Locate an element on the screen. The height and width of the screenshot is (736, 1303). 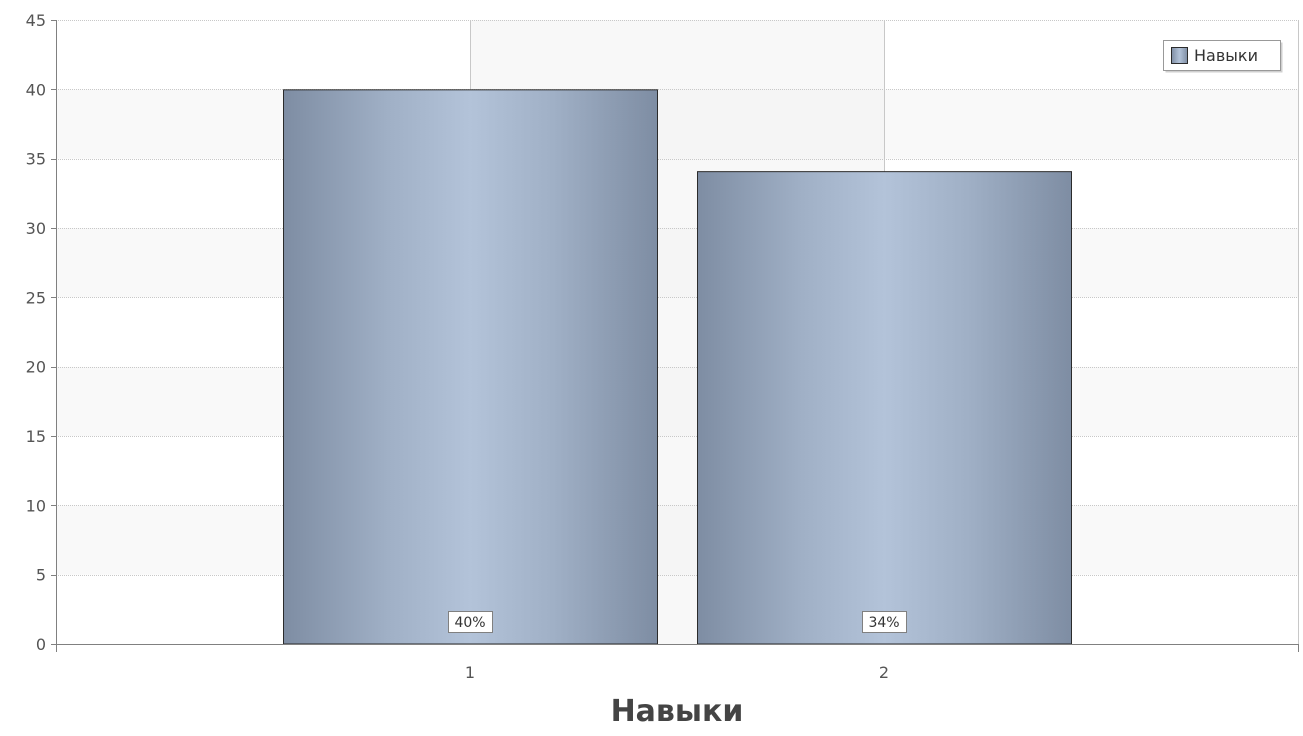
x-tick-label: 1 is located at coordinates (470, 672).